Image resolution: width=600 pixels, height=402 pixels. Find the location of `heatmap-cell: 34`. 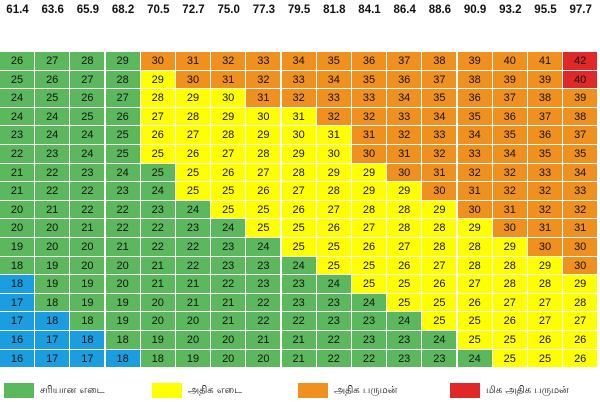

heatmap-cell: 34 is located at coordinates (334, 80).